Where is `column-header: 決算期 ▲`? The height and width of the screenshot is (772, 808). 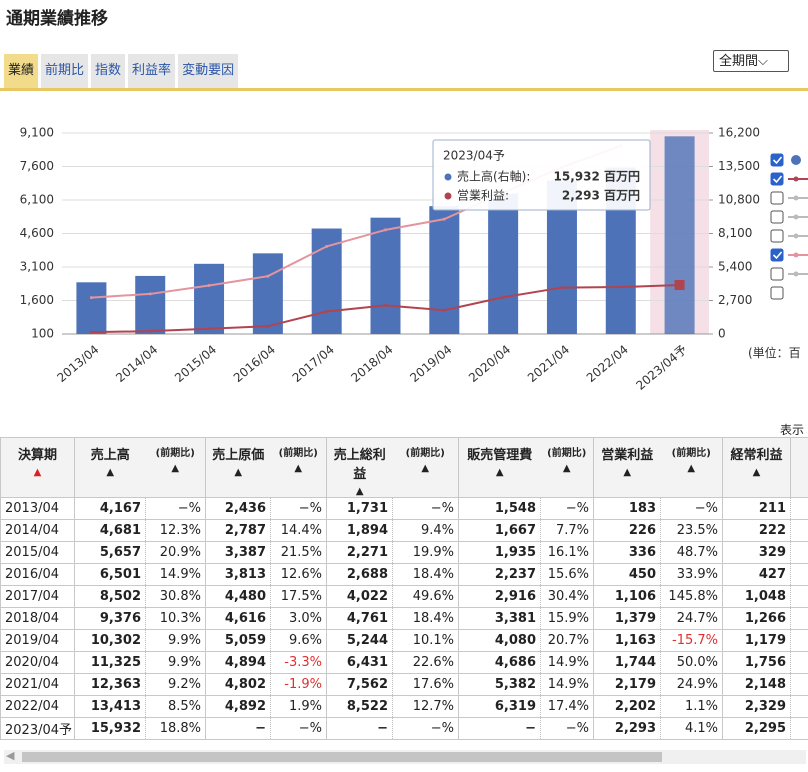 column-header: 決算期 ▲ is located at coordinates (37, 467).